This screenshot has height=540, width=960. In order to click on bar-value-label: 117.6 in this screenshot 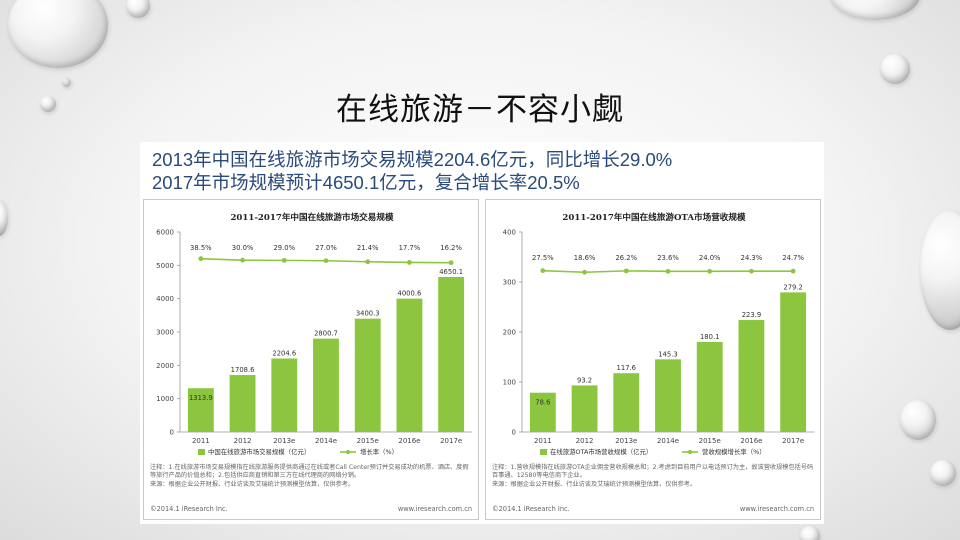, I will do `click(626, 368)`.